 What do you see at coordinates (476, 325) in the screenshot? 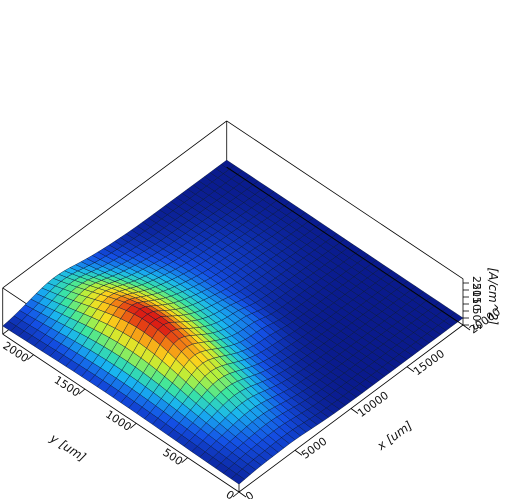
I see `z-tick-label: -5` at bounding box center [476, 325].